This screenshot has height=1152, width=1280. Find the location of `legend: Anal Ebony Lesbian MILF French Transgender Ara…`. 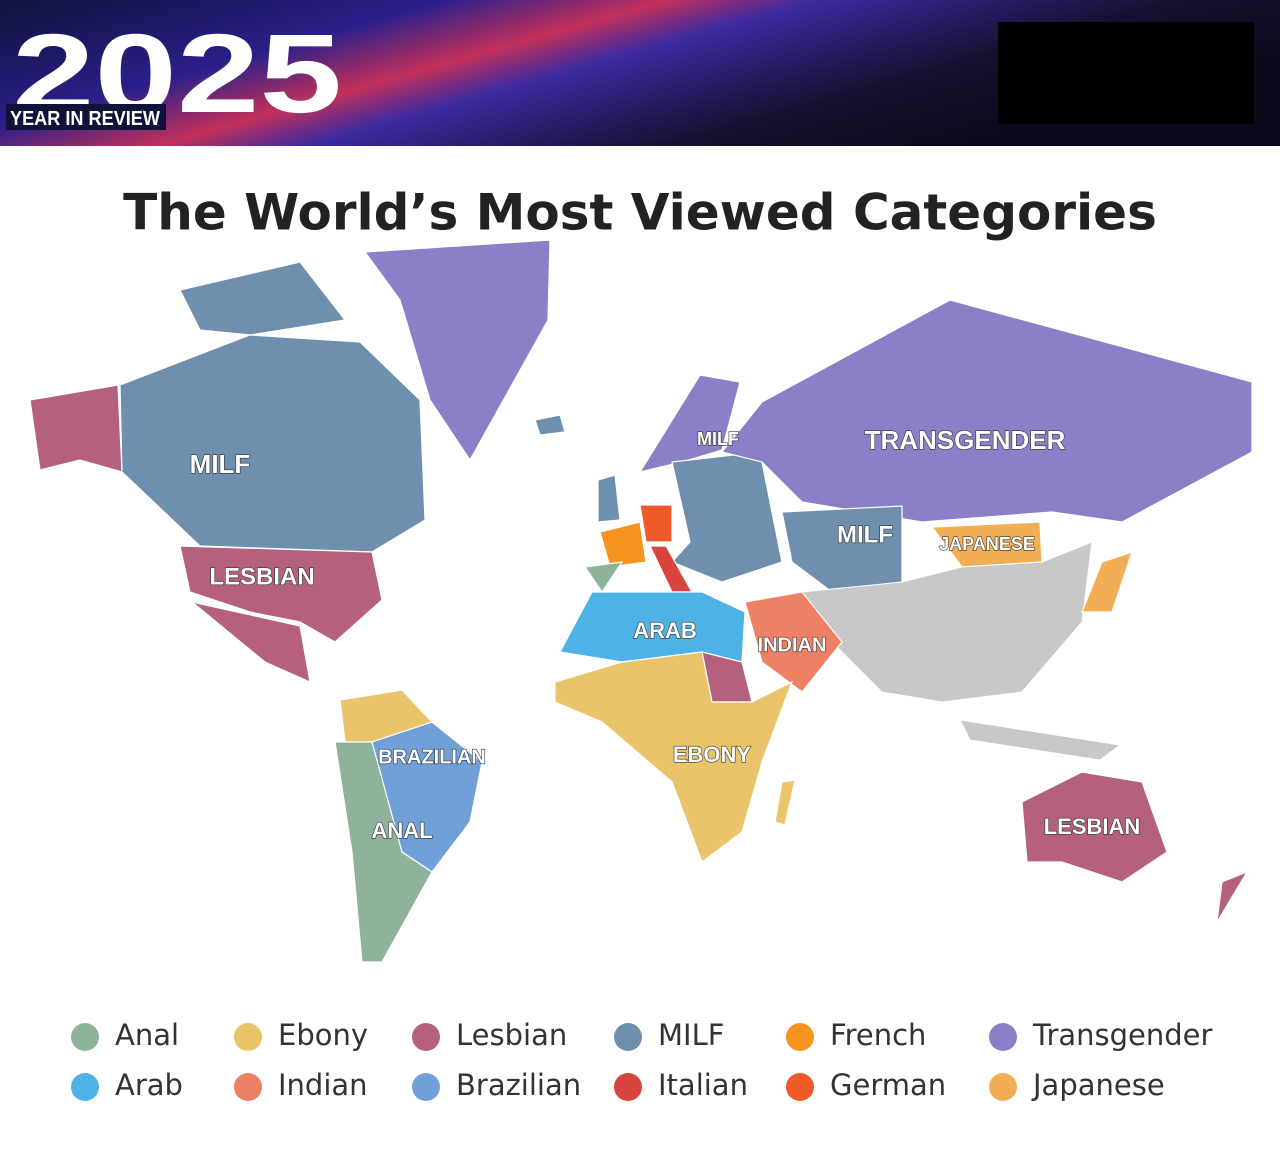

legend: Anal Ebony Lesbian MILF French Transgender Ara… is located at coordinates (642, 1060).